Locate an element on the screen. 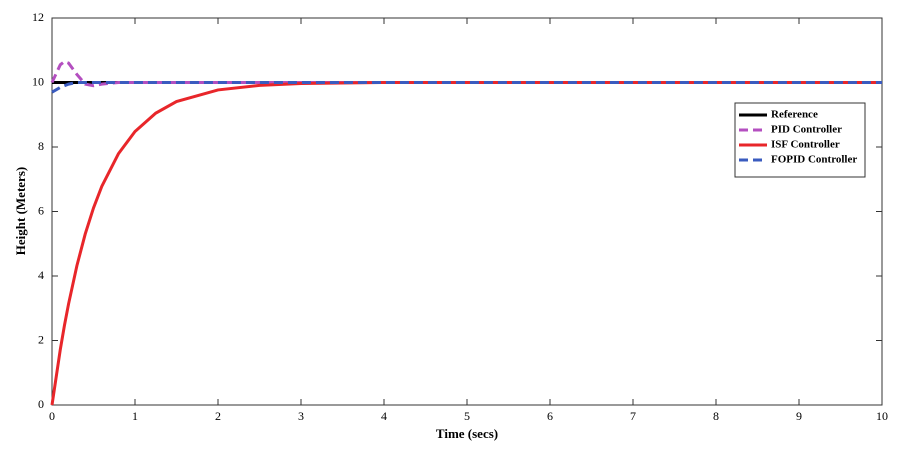  y-tick-label: 12 is located at coordinates (38, 17).